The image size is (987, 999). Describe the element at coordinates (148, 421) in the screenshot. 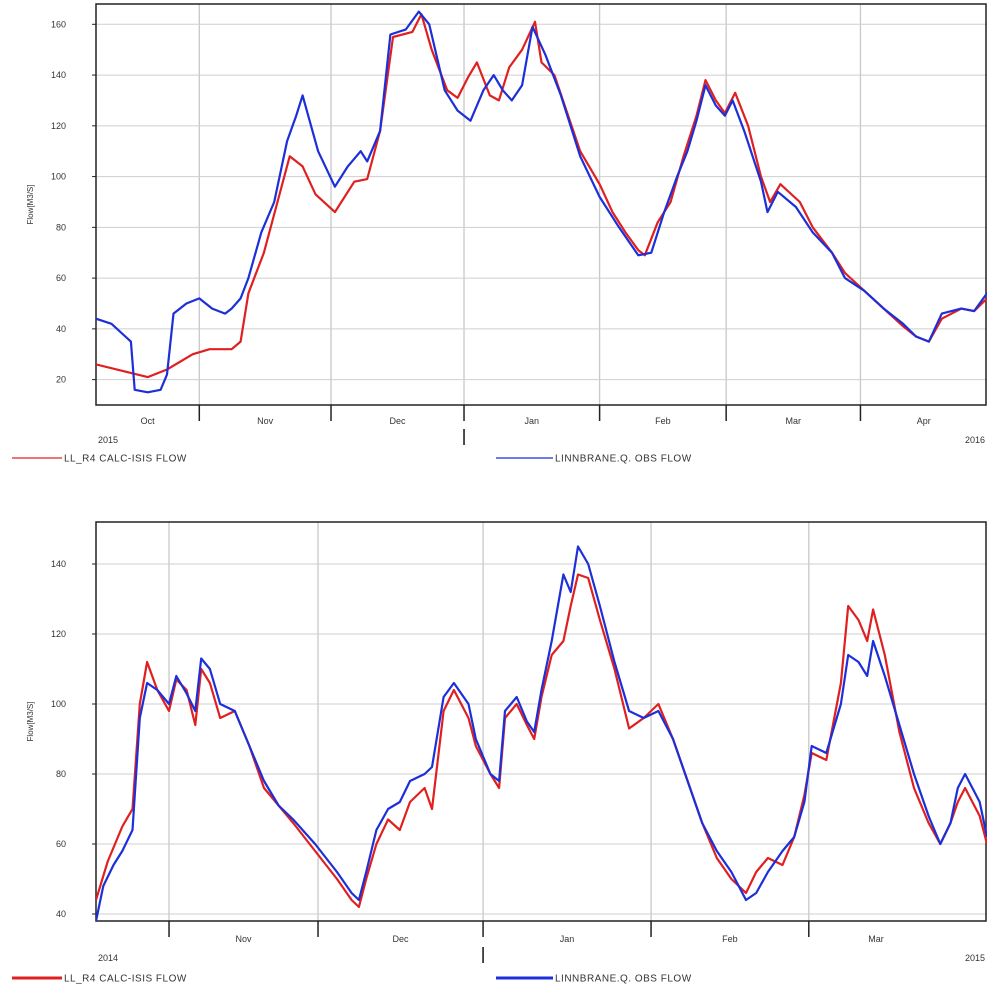

I see `x-tick-label: Oct` at that location.